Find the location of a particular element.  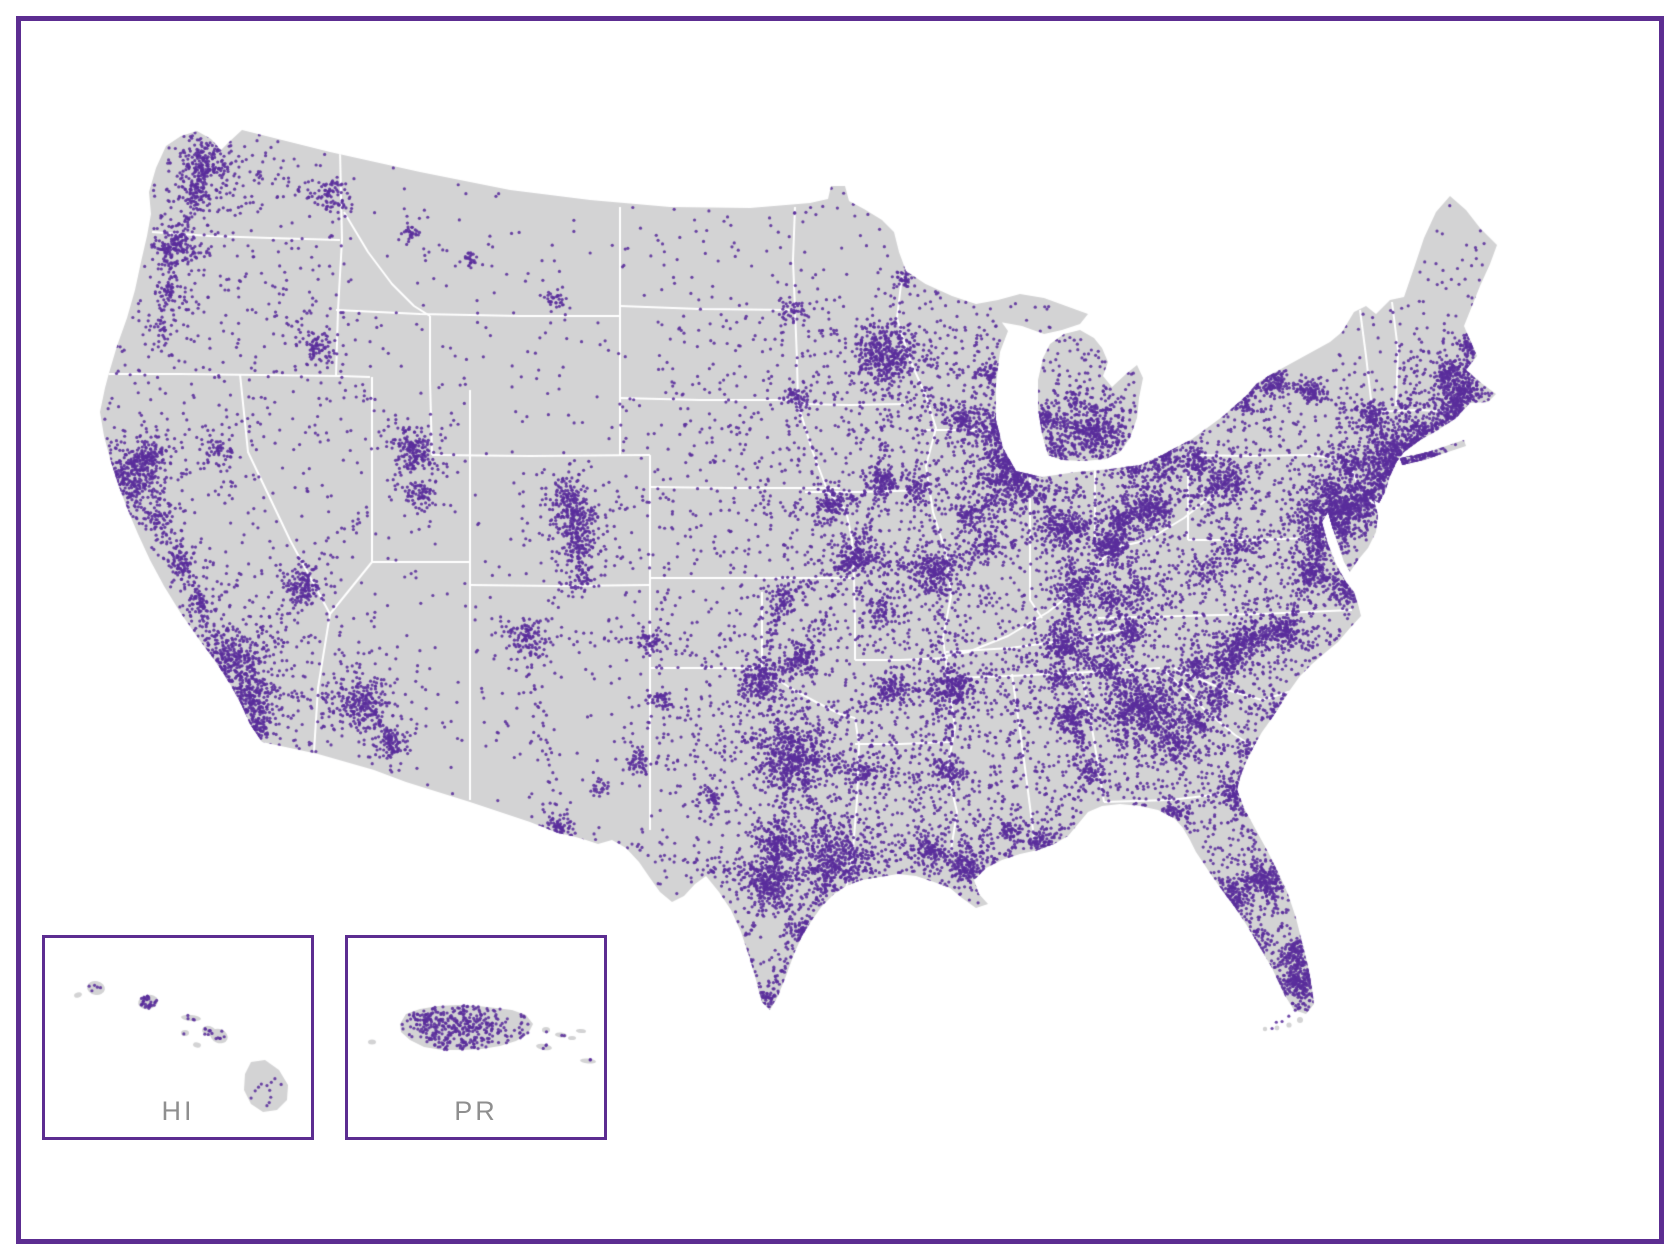

hawaii-map-canvas is located at coordinates (178, 1037).